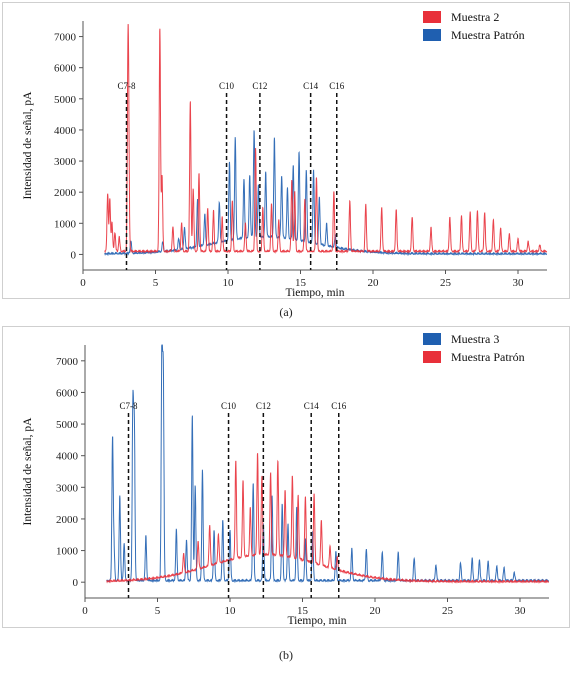  I want to click on caption-a: (a), so click(286, 312).